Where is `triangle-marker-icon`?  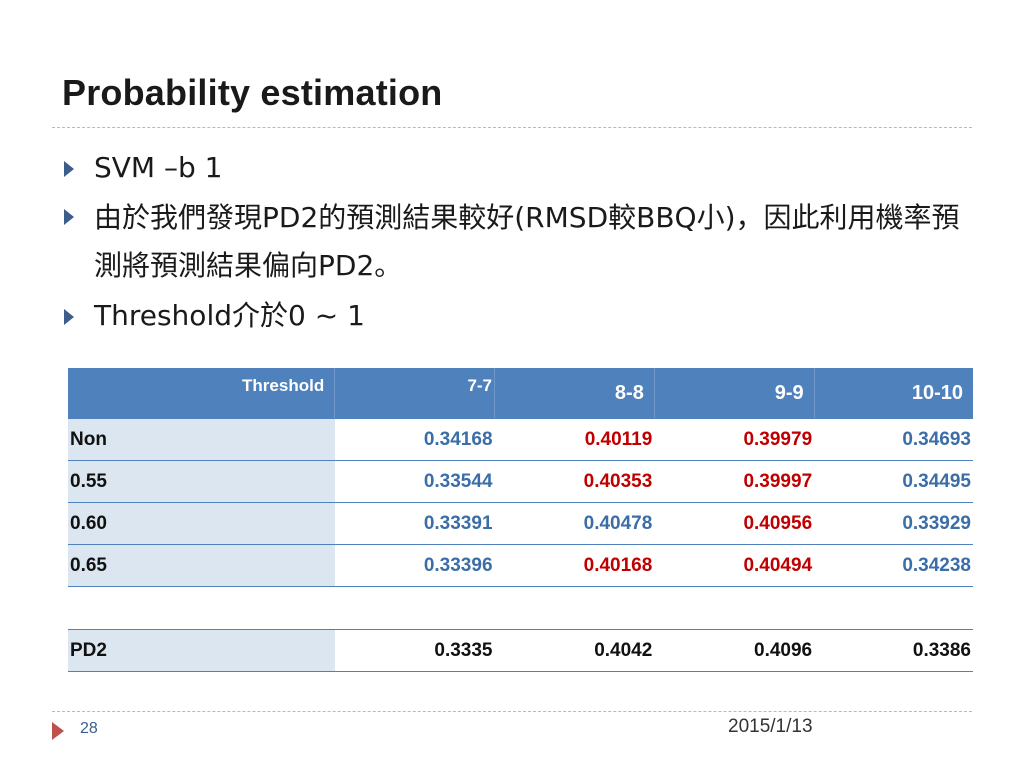
triangle-marker-icon is located at coordinates (58, 731).